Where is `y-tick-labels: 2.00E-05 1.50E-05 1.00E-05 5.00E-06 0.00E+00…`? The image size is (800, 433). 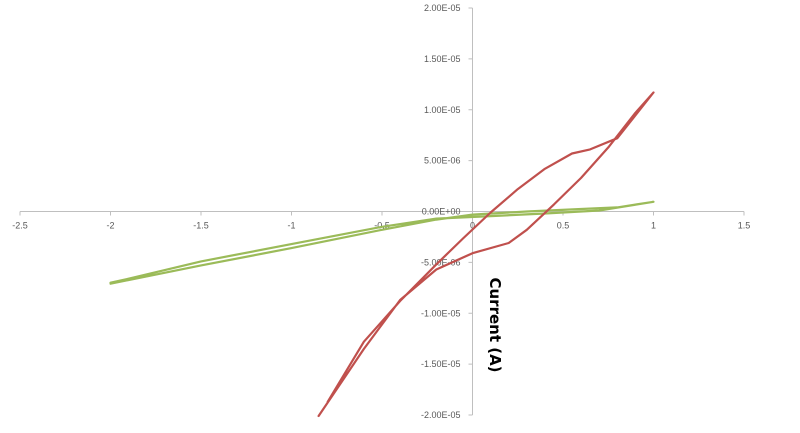 y-tick-labels: 2.00E-05 1.50E-05 1.00E-05 5.00E-06 0.00E+00… is located at coordinates (441, 211).